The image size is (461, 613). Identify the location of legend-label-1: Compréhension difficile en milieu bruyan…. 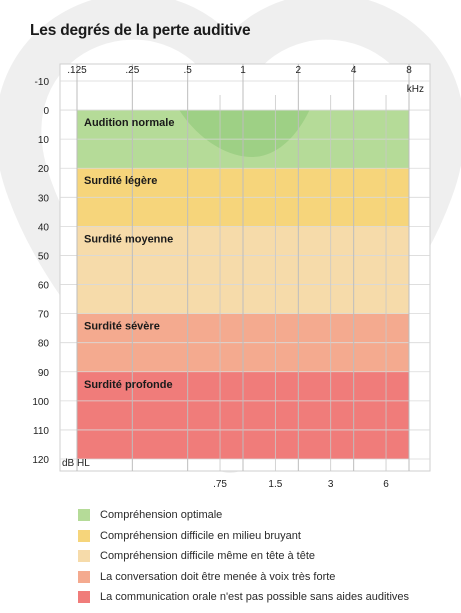
(200, 535).